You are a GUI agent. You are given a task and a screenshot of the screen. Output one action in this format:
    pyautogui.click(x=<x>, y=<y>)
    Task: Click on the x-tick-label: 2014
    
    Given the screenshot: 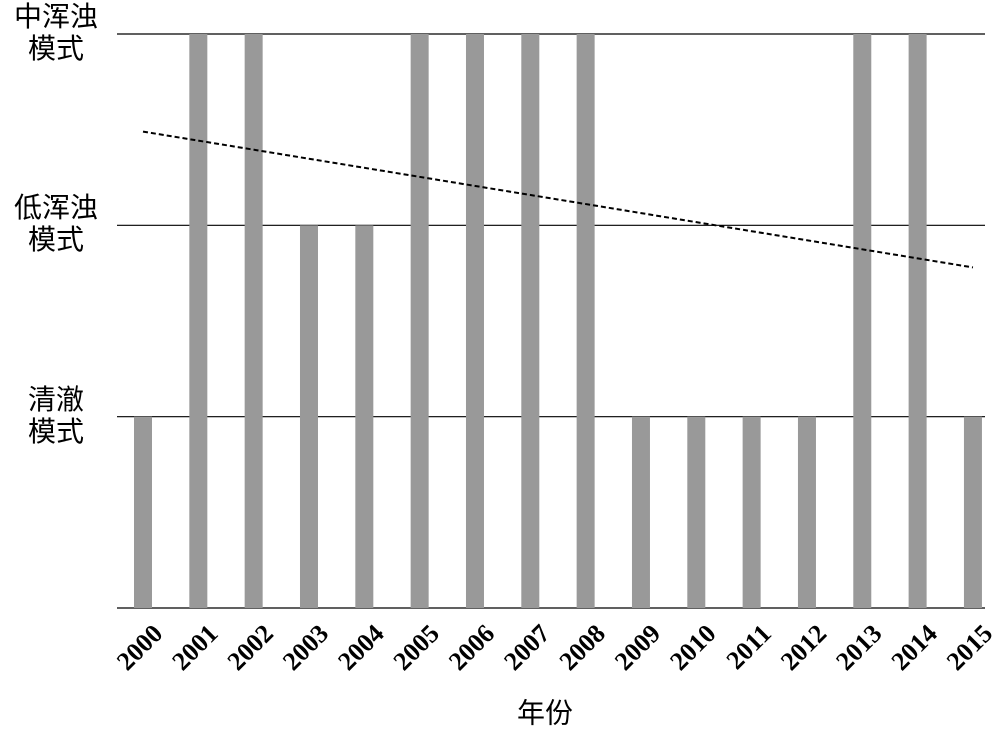 What is the action you would take?
    pyautogui.click(x=914, y=647)
    